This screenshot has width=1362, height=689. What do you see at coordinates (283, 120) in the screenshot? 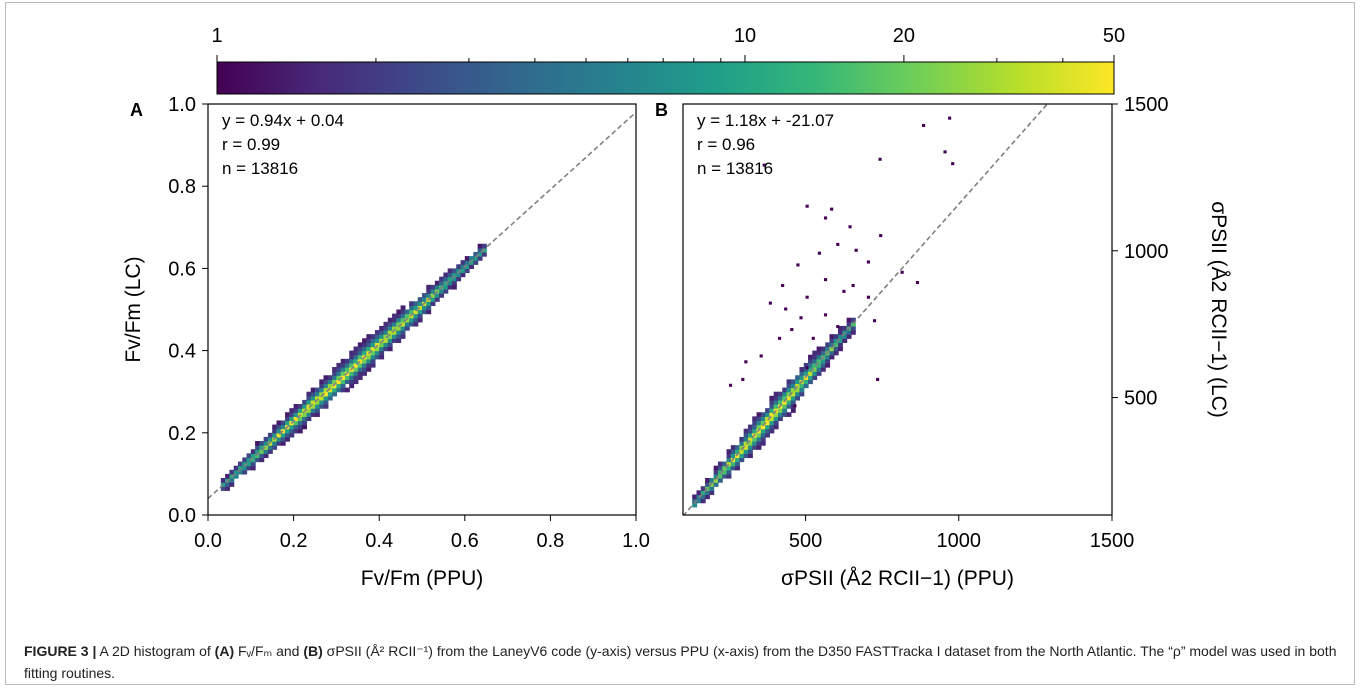
I see `stats-annotation: y = 0.94x + 0.04` at bounding box center [283, 120].